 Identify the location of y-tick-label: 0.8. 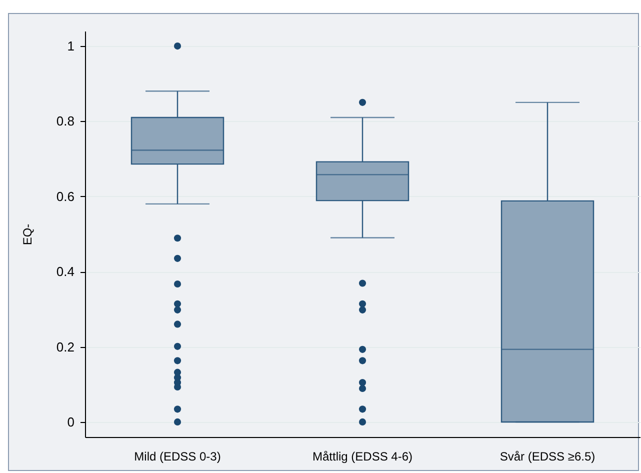
(65, 121).